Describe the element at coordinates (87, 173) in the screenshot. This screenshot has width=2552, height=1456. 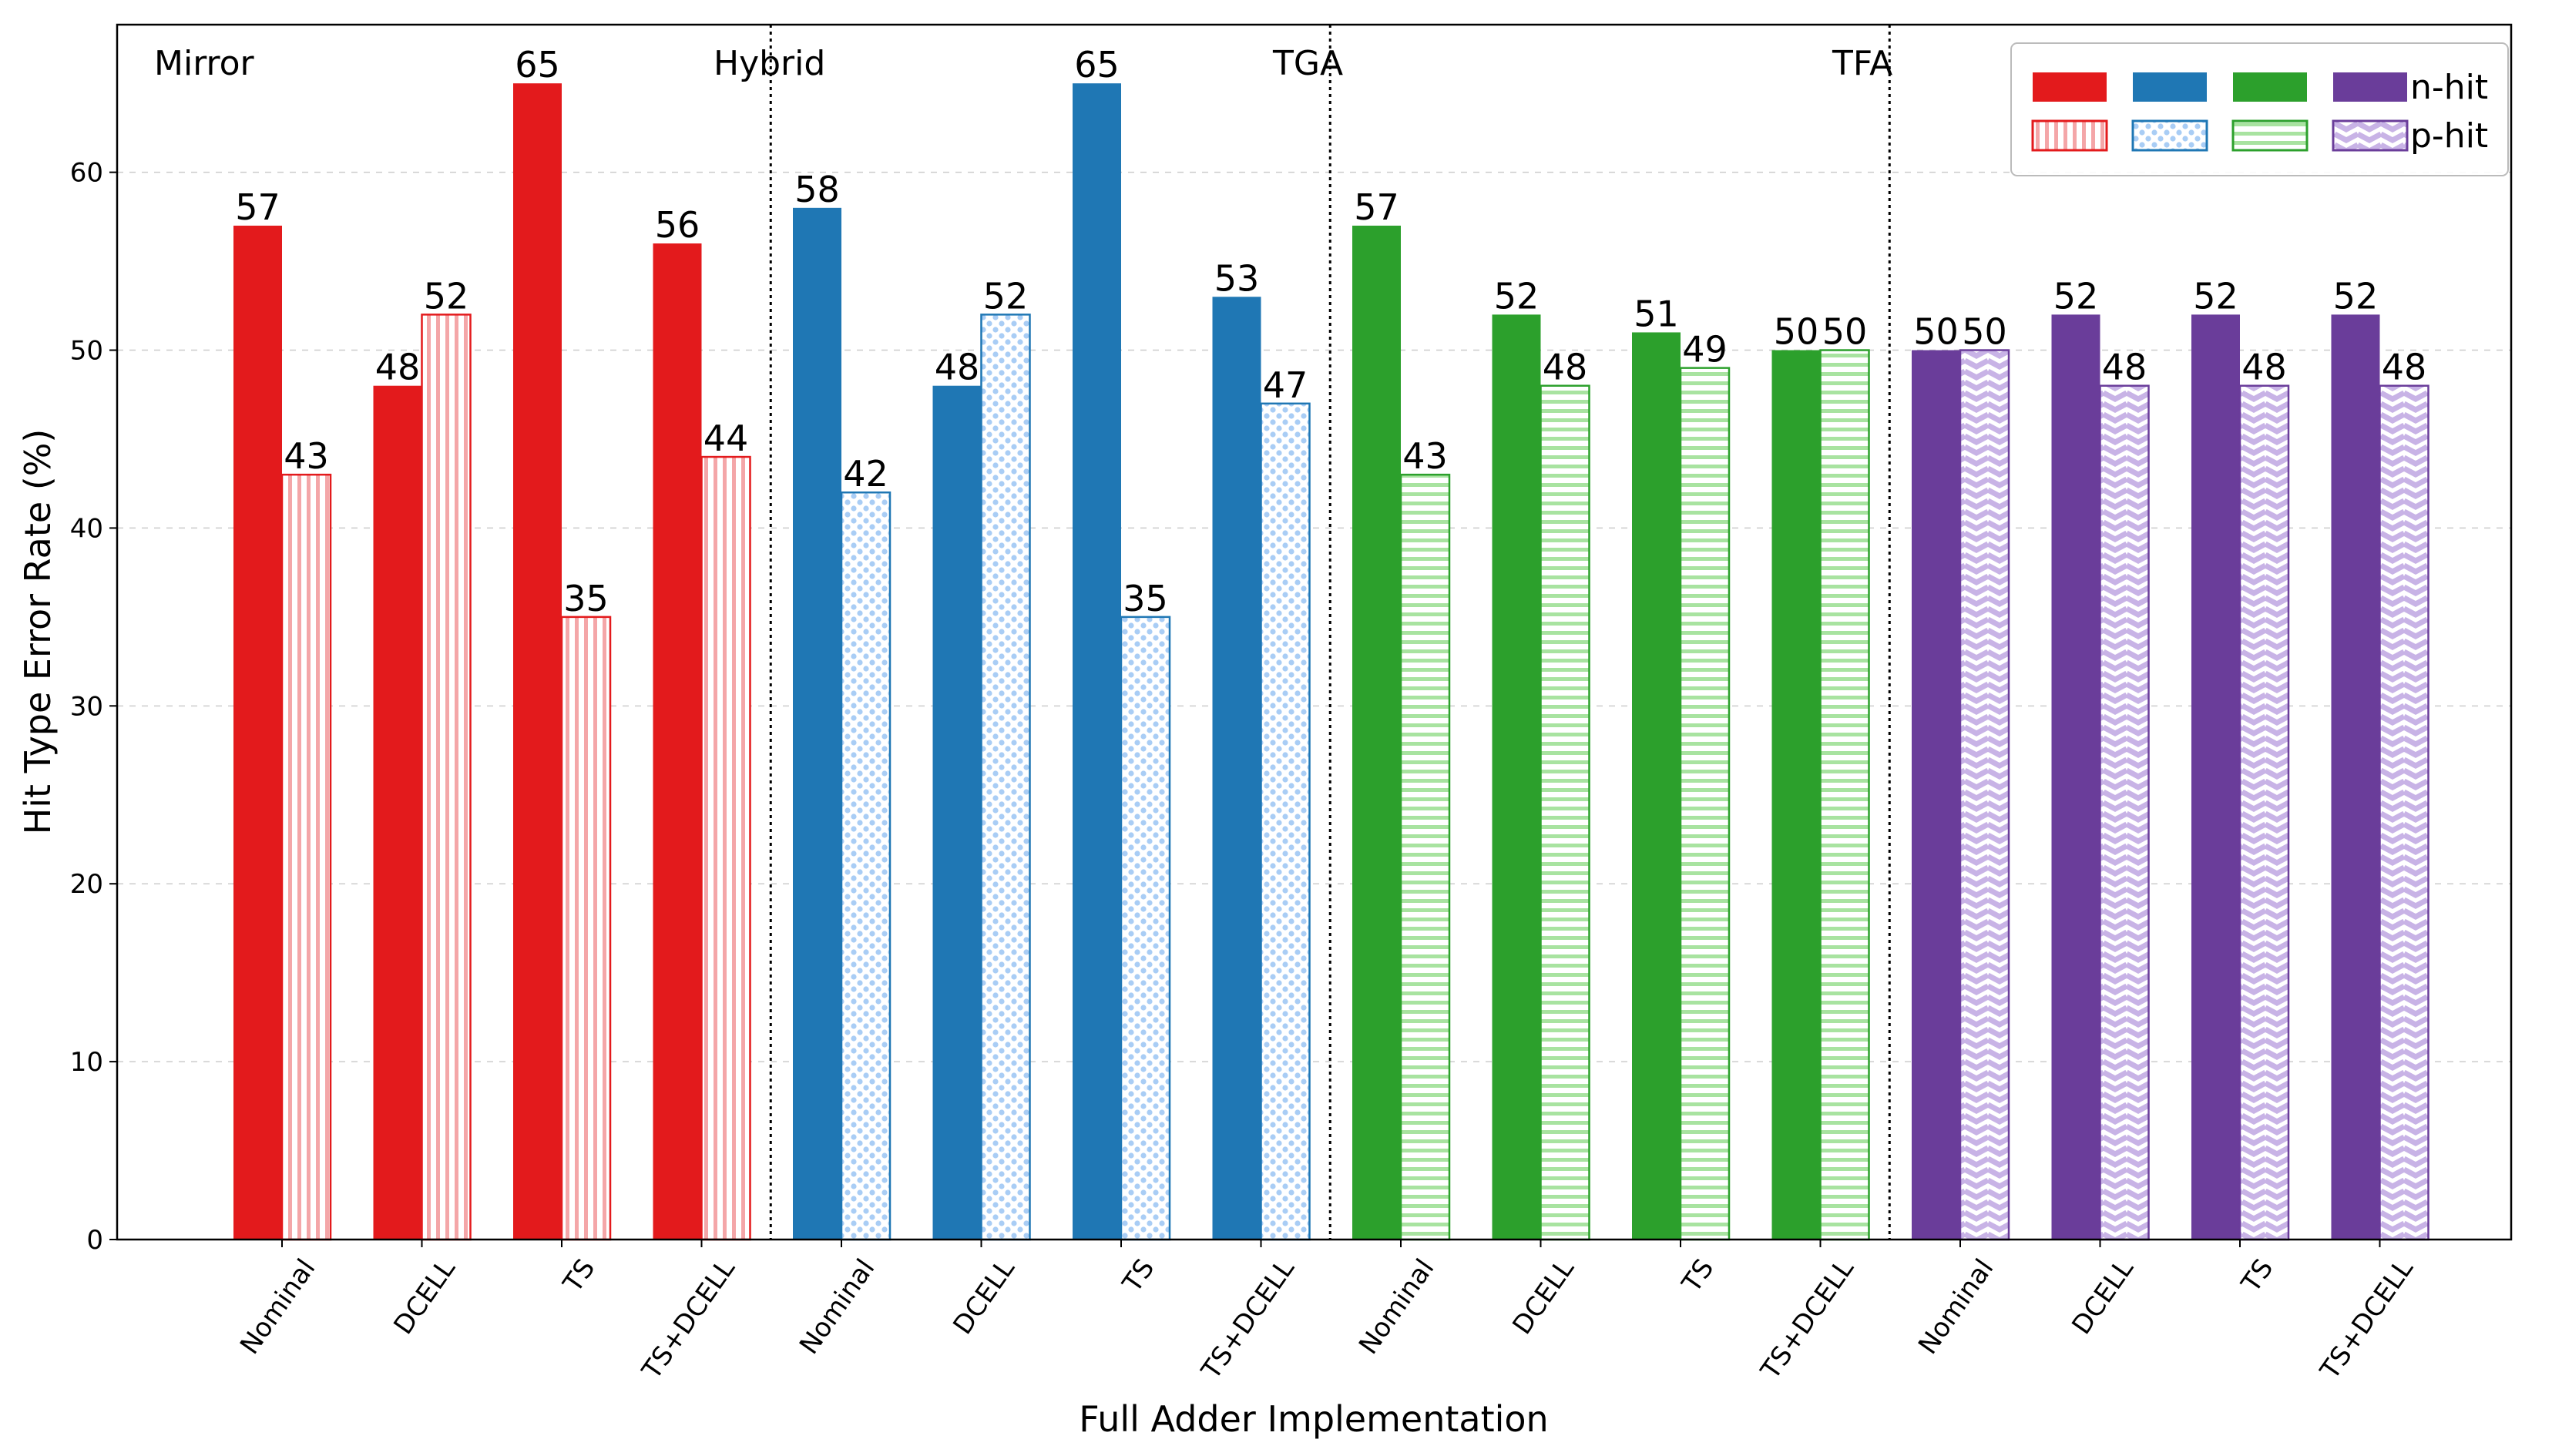
I see `y-tick-label: 60` at that location.